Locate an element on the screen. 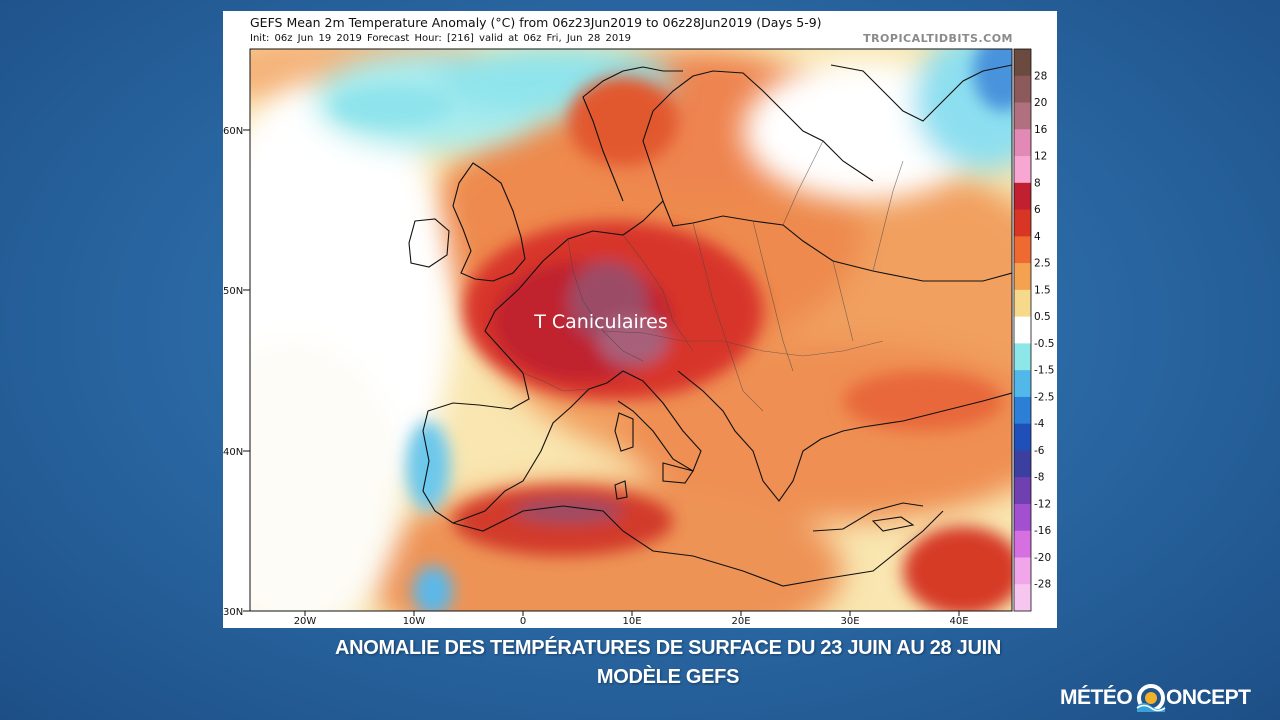 This screenshot has height=720, width=1280. colorbar-level-label: 16 is located at coordinates (1041, 130).